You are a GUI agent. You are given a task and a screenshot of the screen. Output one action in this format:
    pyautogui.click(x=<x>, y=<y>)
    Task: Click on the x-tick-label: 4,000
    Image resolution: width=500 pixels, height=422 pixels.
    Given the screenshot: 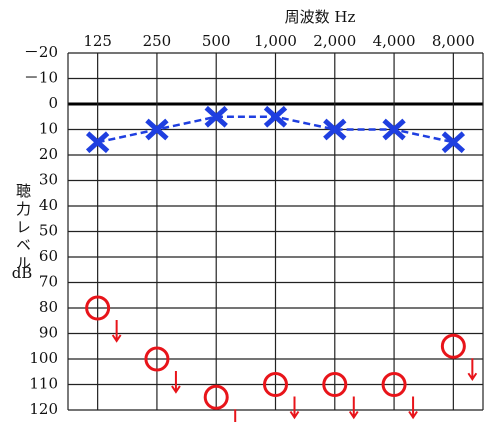 What is the action you would take?
    pyautogui.click(x=394, y=41)
    